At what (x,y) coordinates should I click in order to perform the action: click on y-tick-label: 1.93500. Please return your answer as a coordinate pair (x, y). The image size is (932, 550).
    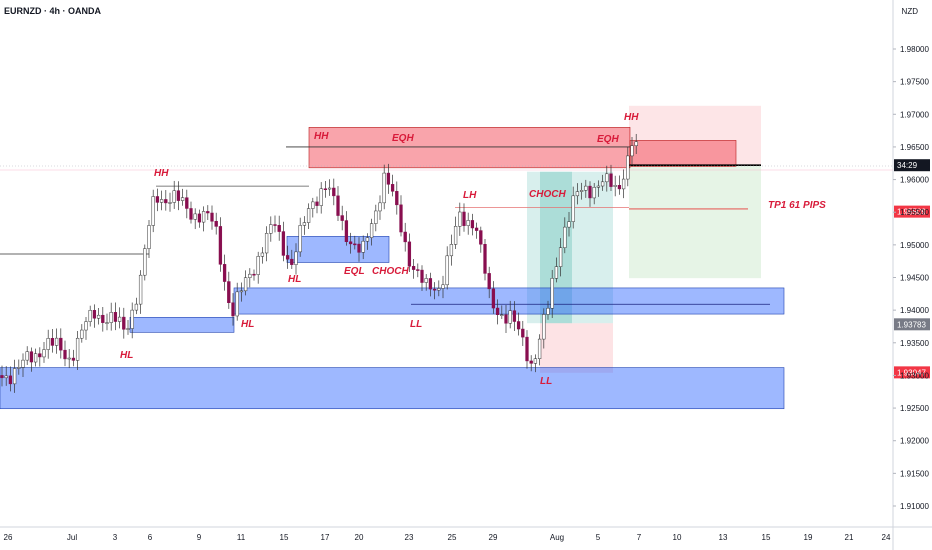
    Looking at the image, I should click on (914, 343).